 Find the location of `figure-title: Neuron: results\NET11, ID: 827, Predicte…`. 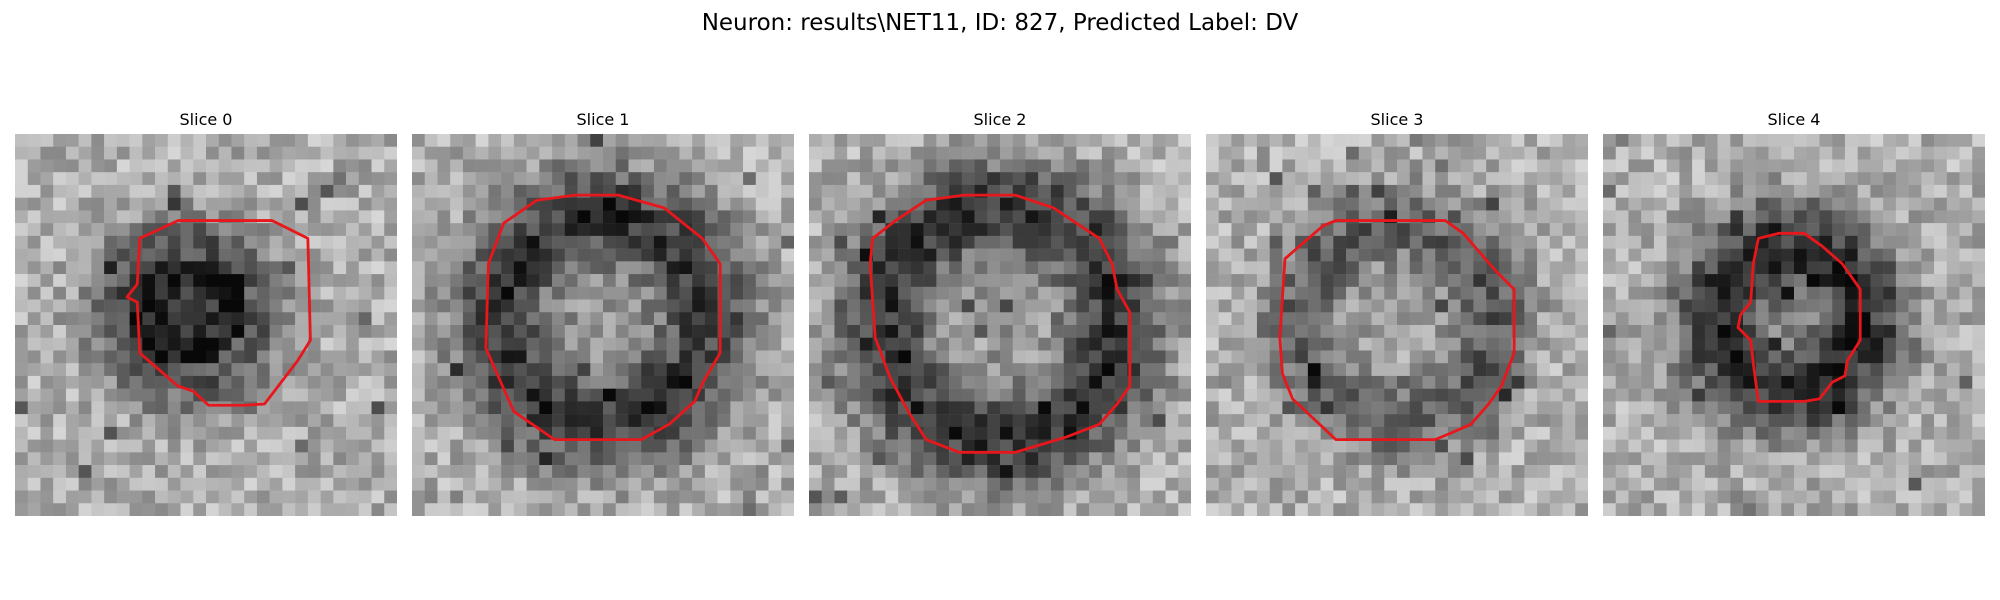

figure-title: Neuron: results\NET11, ID: 827, Predicte… is located at coordinates (1000, 23).